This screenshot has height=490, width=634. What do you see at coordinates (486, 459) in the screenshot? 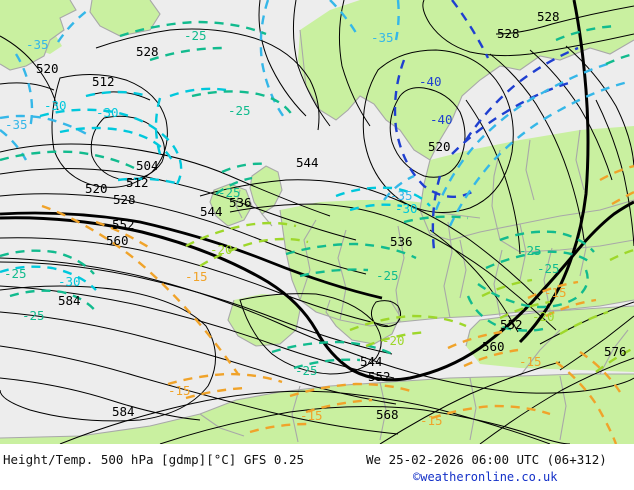
I see `footer-valid-time: We 25-02-2026 06:00 UTC (06+312)` at bounding box center [486, 459].